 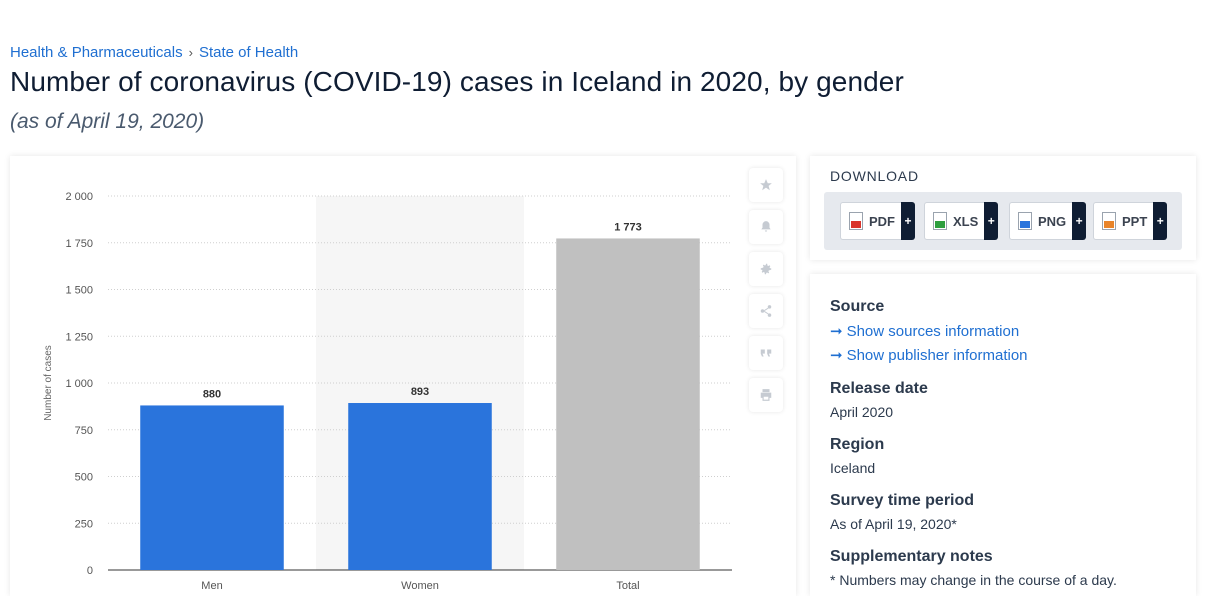 What do you see at coordinates (79, 291) in the screenshot?
I see `y-tick-label: 1 500` at bounding box center [79, 291].